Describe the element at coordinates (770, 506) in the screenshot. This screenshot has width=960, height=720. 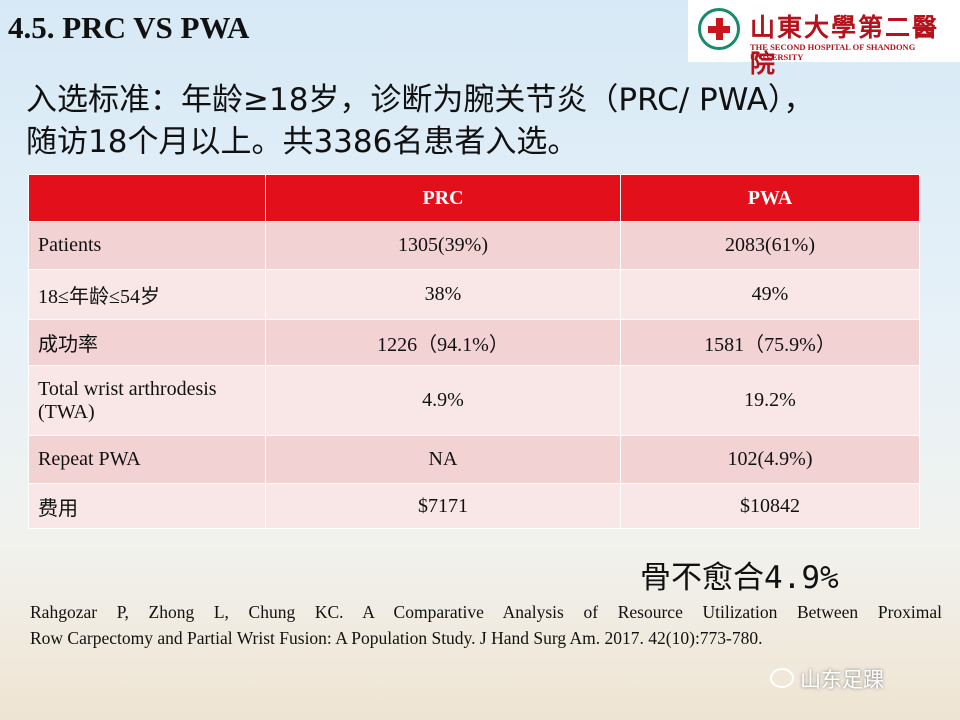
I see `table-cell: $10842` at that location.